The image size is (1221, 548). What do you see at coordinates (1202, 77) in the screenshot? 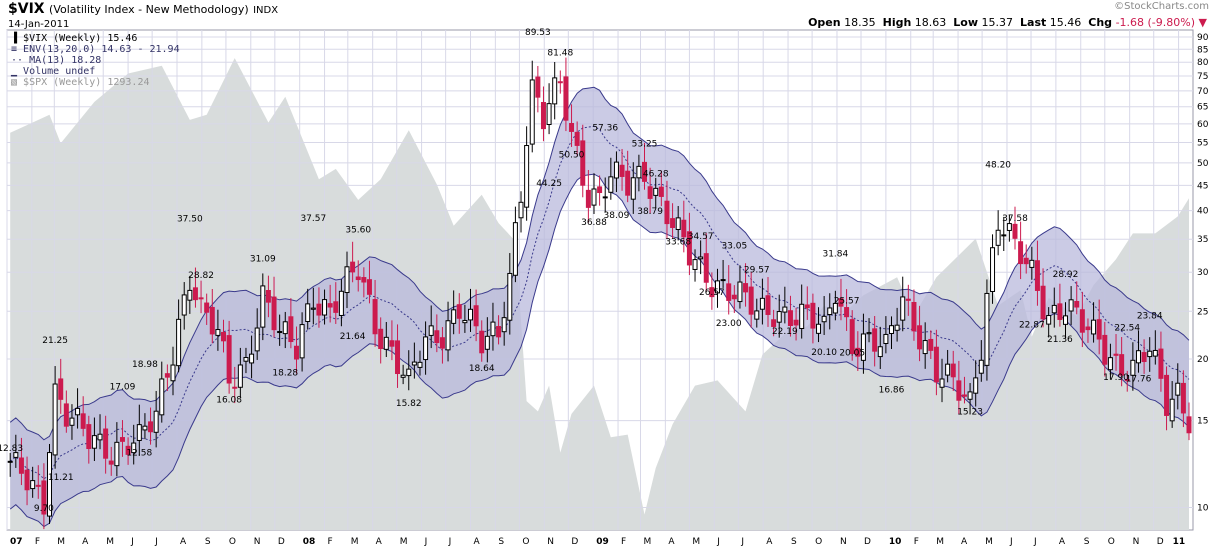
I see `y-tick-label: 75` at bounding box center [1202, 77].